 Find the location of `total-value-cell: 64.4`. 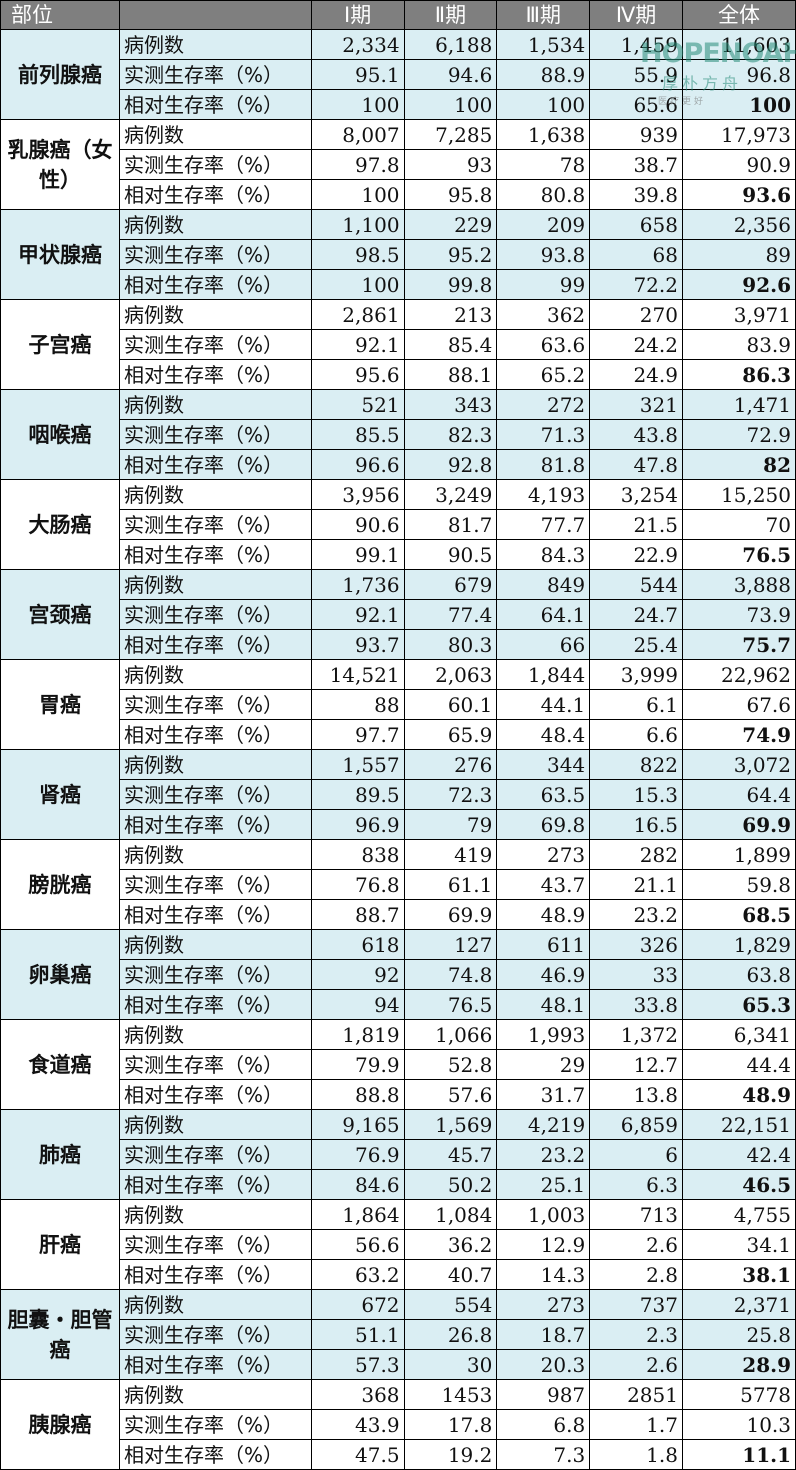

total-value-cell: 64.4 is located at coordinates (738, 794).